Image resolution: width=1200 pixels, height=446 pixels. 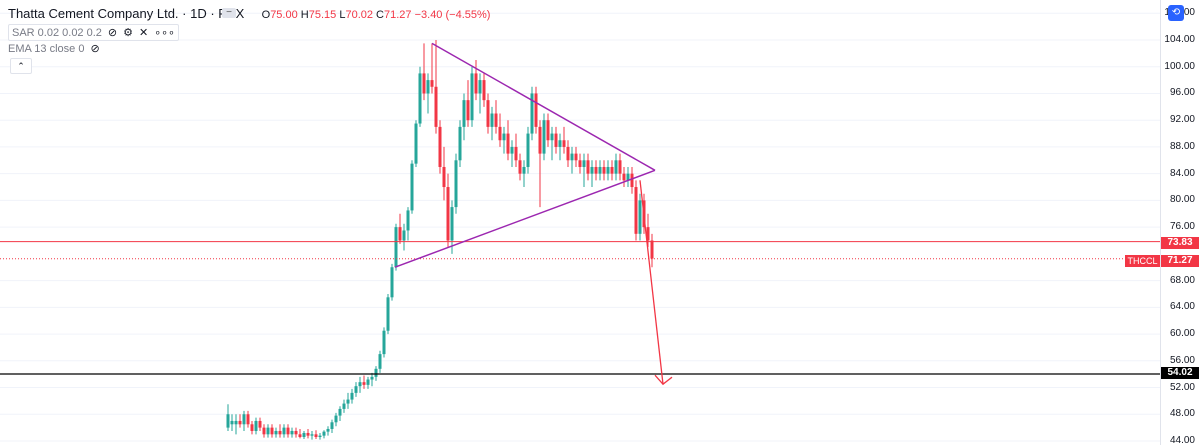 I want to click on low-label: L, so click(x=342, y=15).